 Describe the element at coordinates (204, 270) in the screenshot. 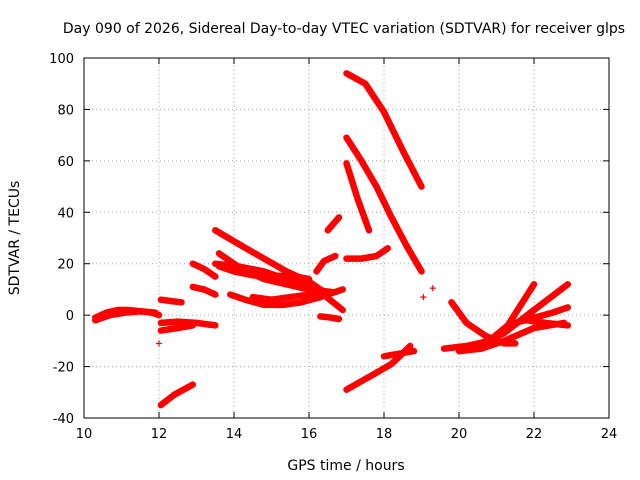

I see `data-series-arc-g` at that location.